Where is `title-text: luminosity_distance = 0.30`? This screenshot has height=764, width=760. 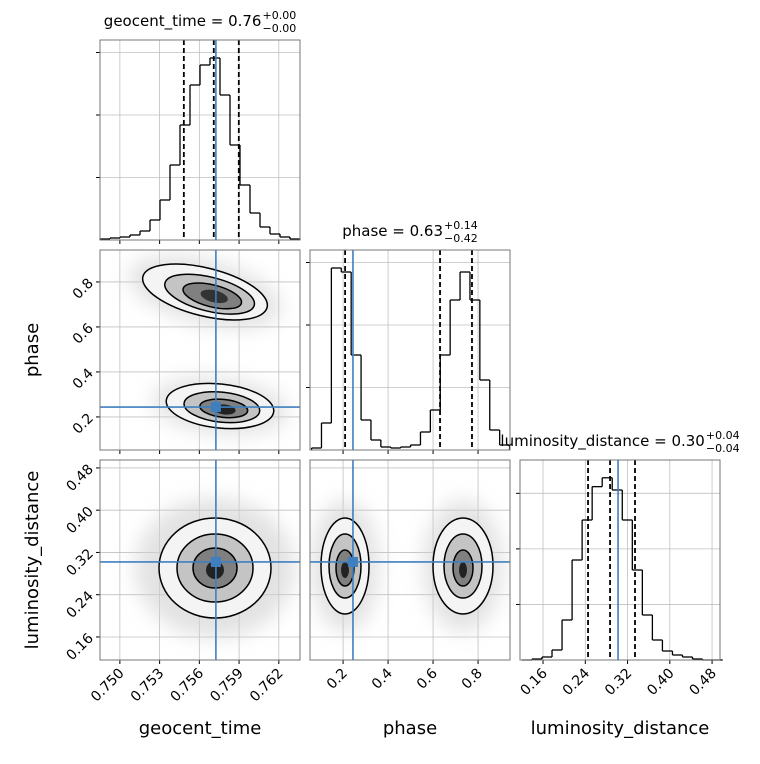 title-text: luminosity_distance = 0.30 is located at coordinates (602, 441).